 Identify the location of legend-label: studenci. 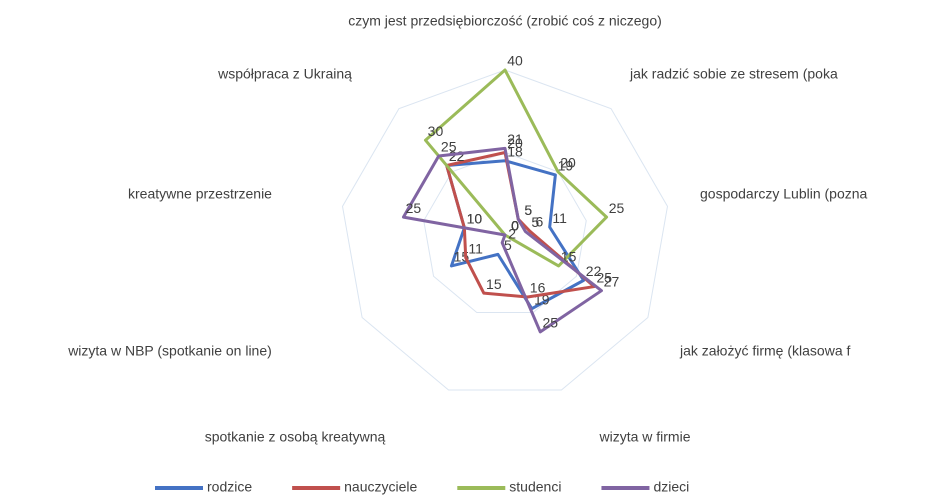
(535, 487).